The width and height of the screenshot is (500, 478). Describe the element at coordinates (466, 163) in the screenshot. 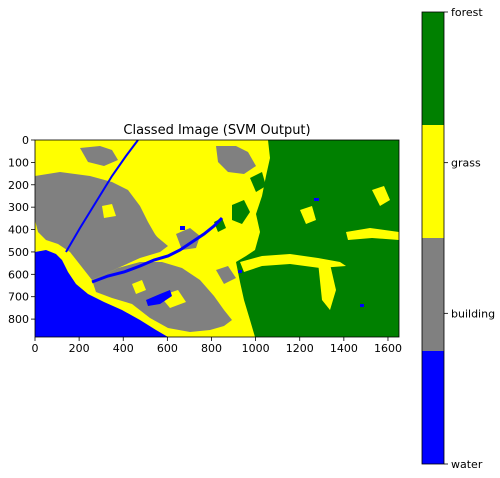

I see `colorbar-tick-label: grass` at that location.